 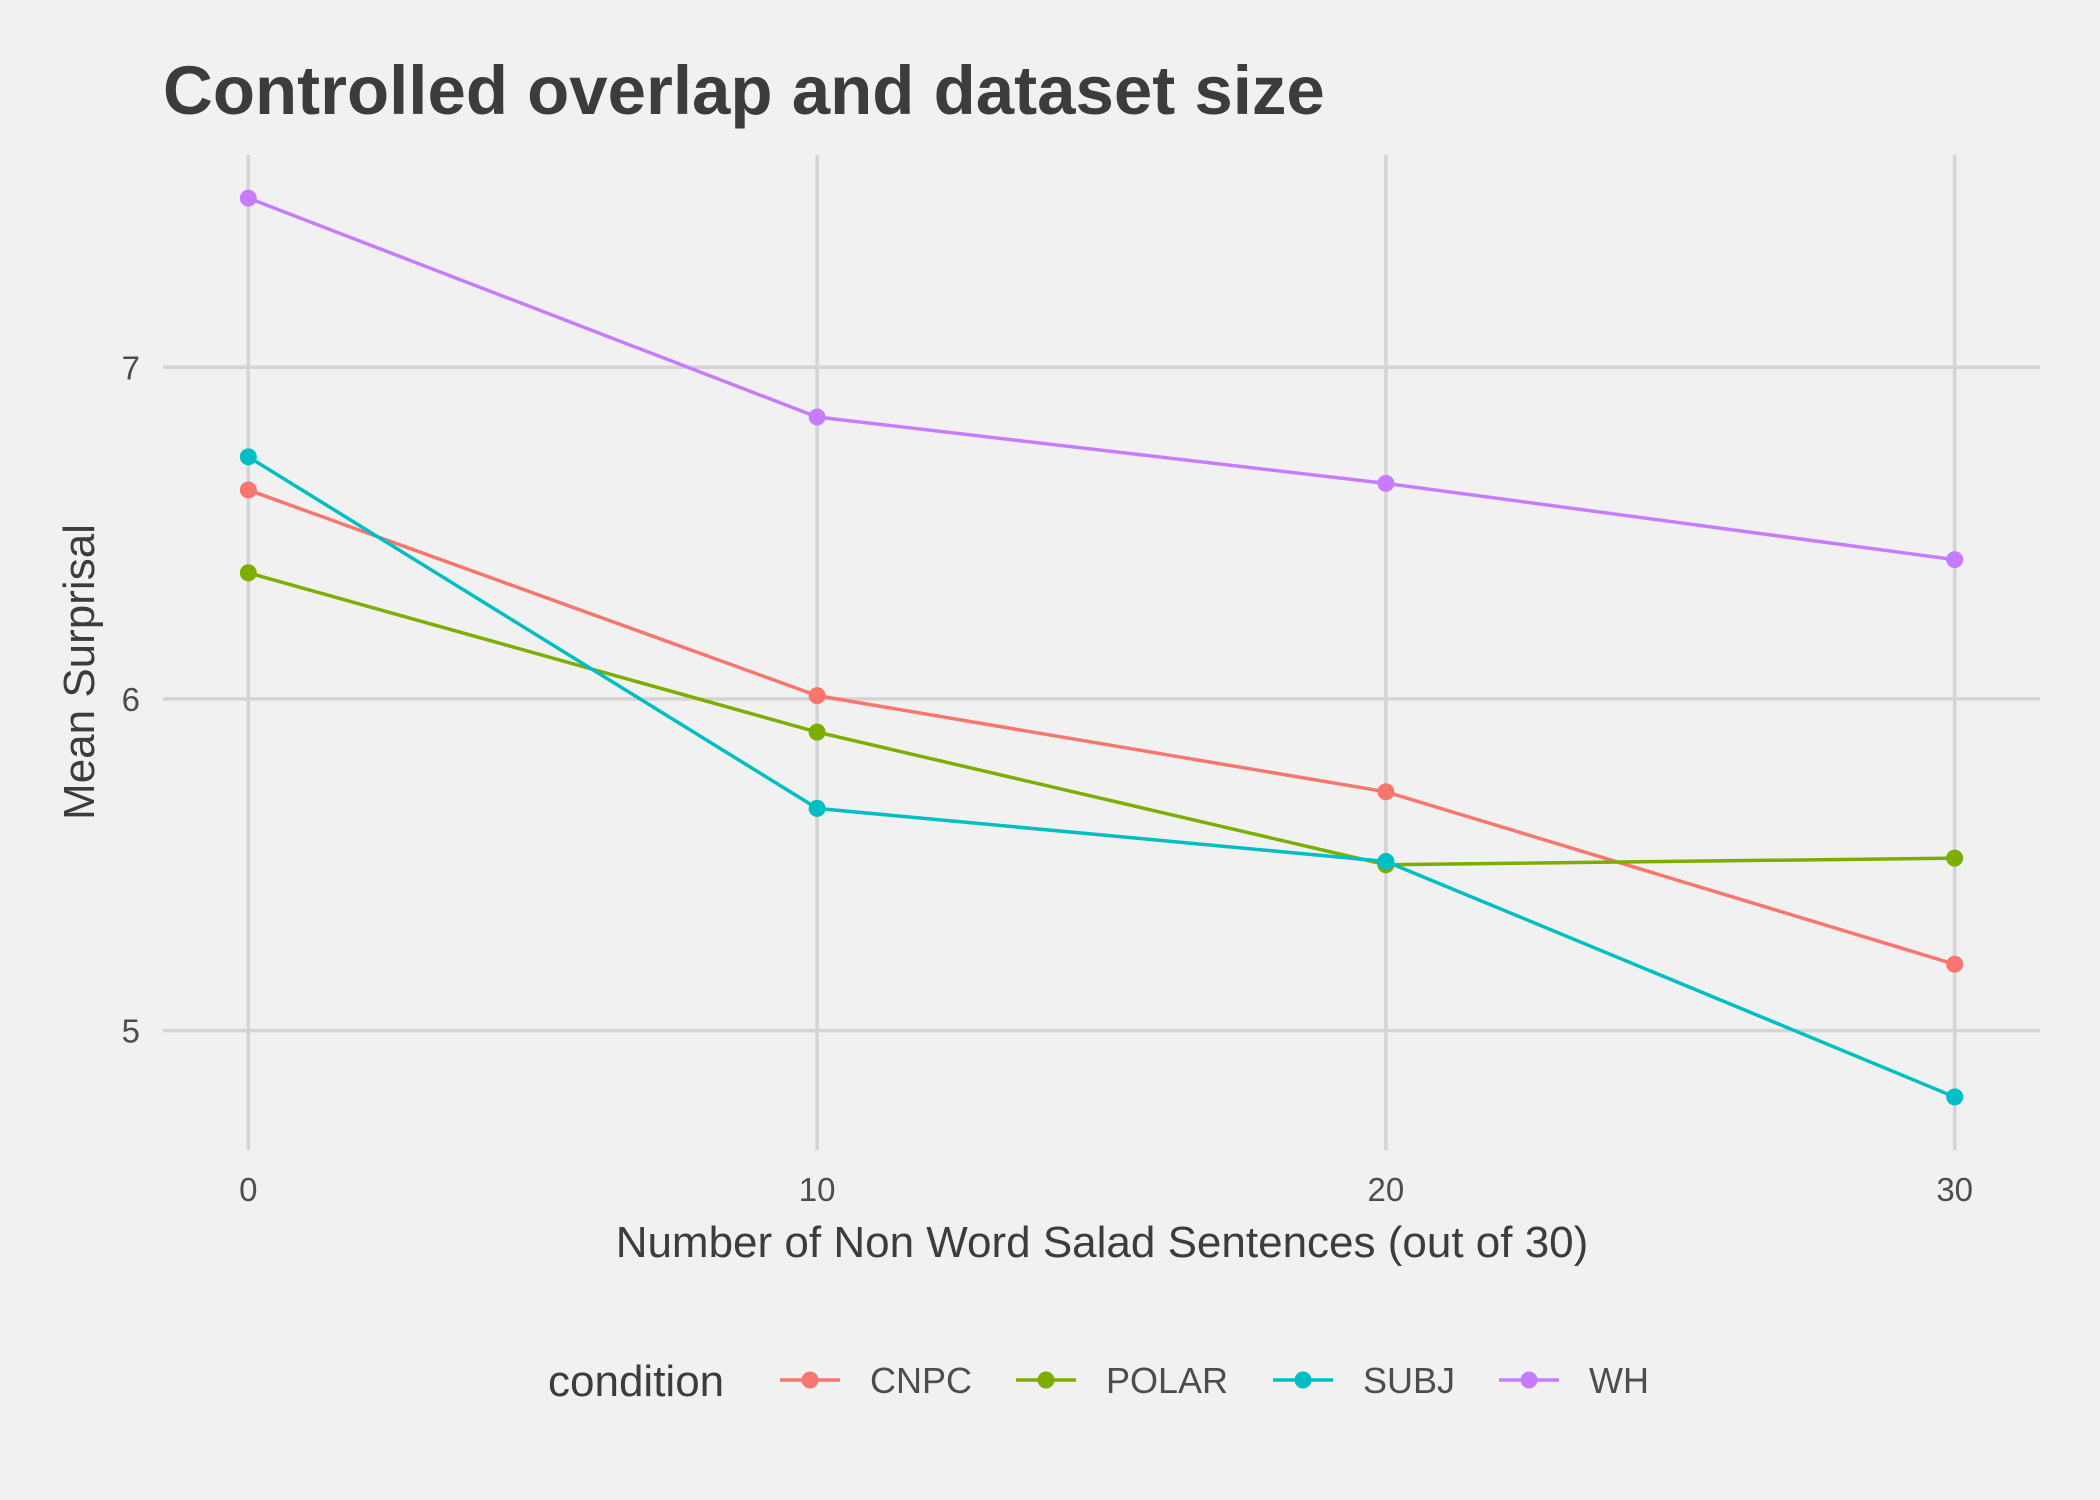 I want to click on legend-label: SUBJ, so click(x=1409, y=1380).